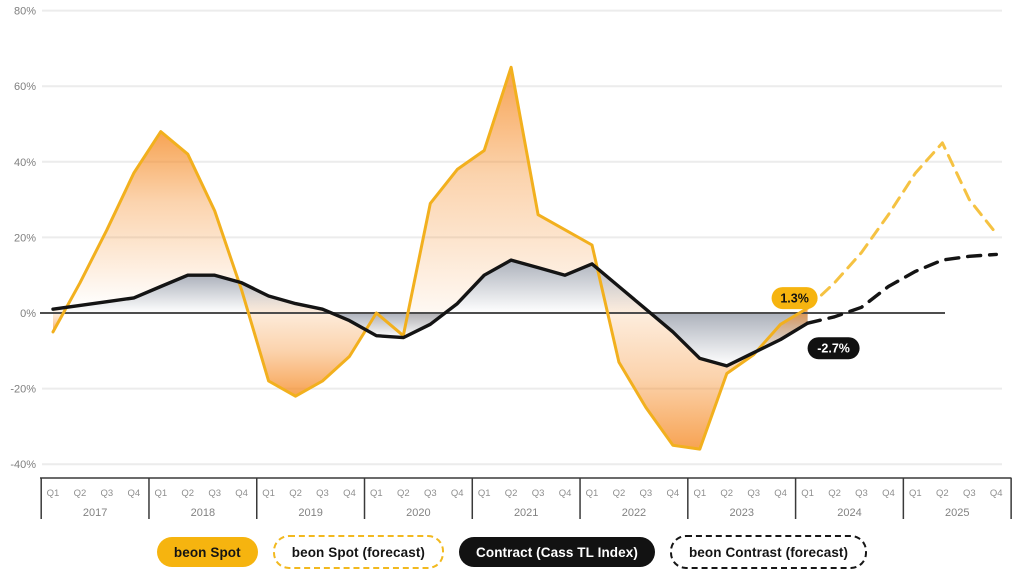 The image size is (1024, 578). I want to click on contract-forecast-line, so click(901, 288).